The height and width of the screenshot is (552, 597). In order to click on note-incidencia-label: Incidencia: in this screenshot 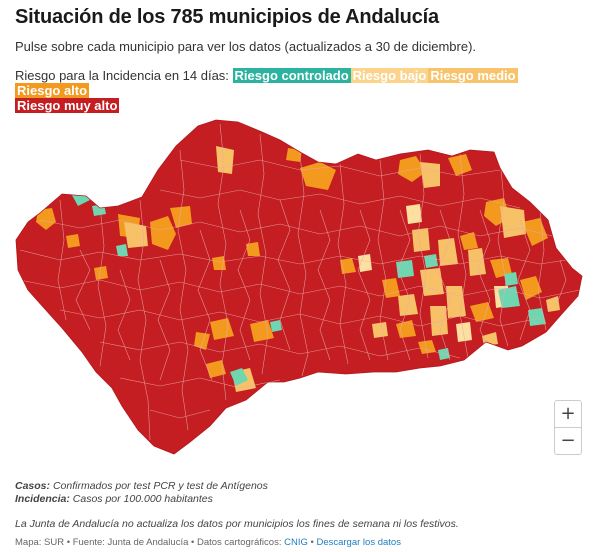, I will do `click(42, 499)`.